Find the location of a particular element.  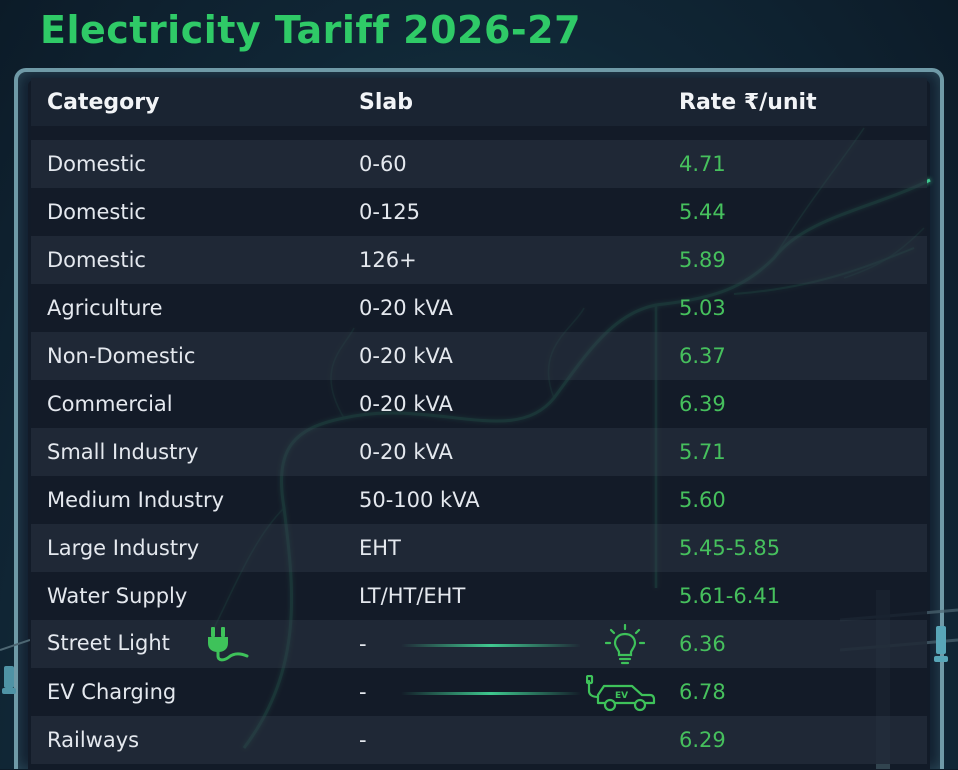

table-row: Large Industry EHT 5.45-5.85 is located at coordinates (479, 548).